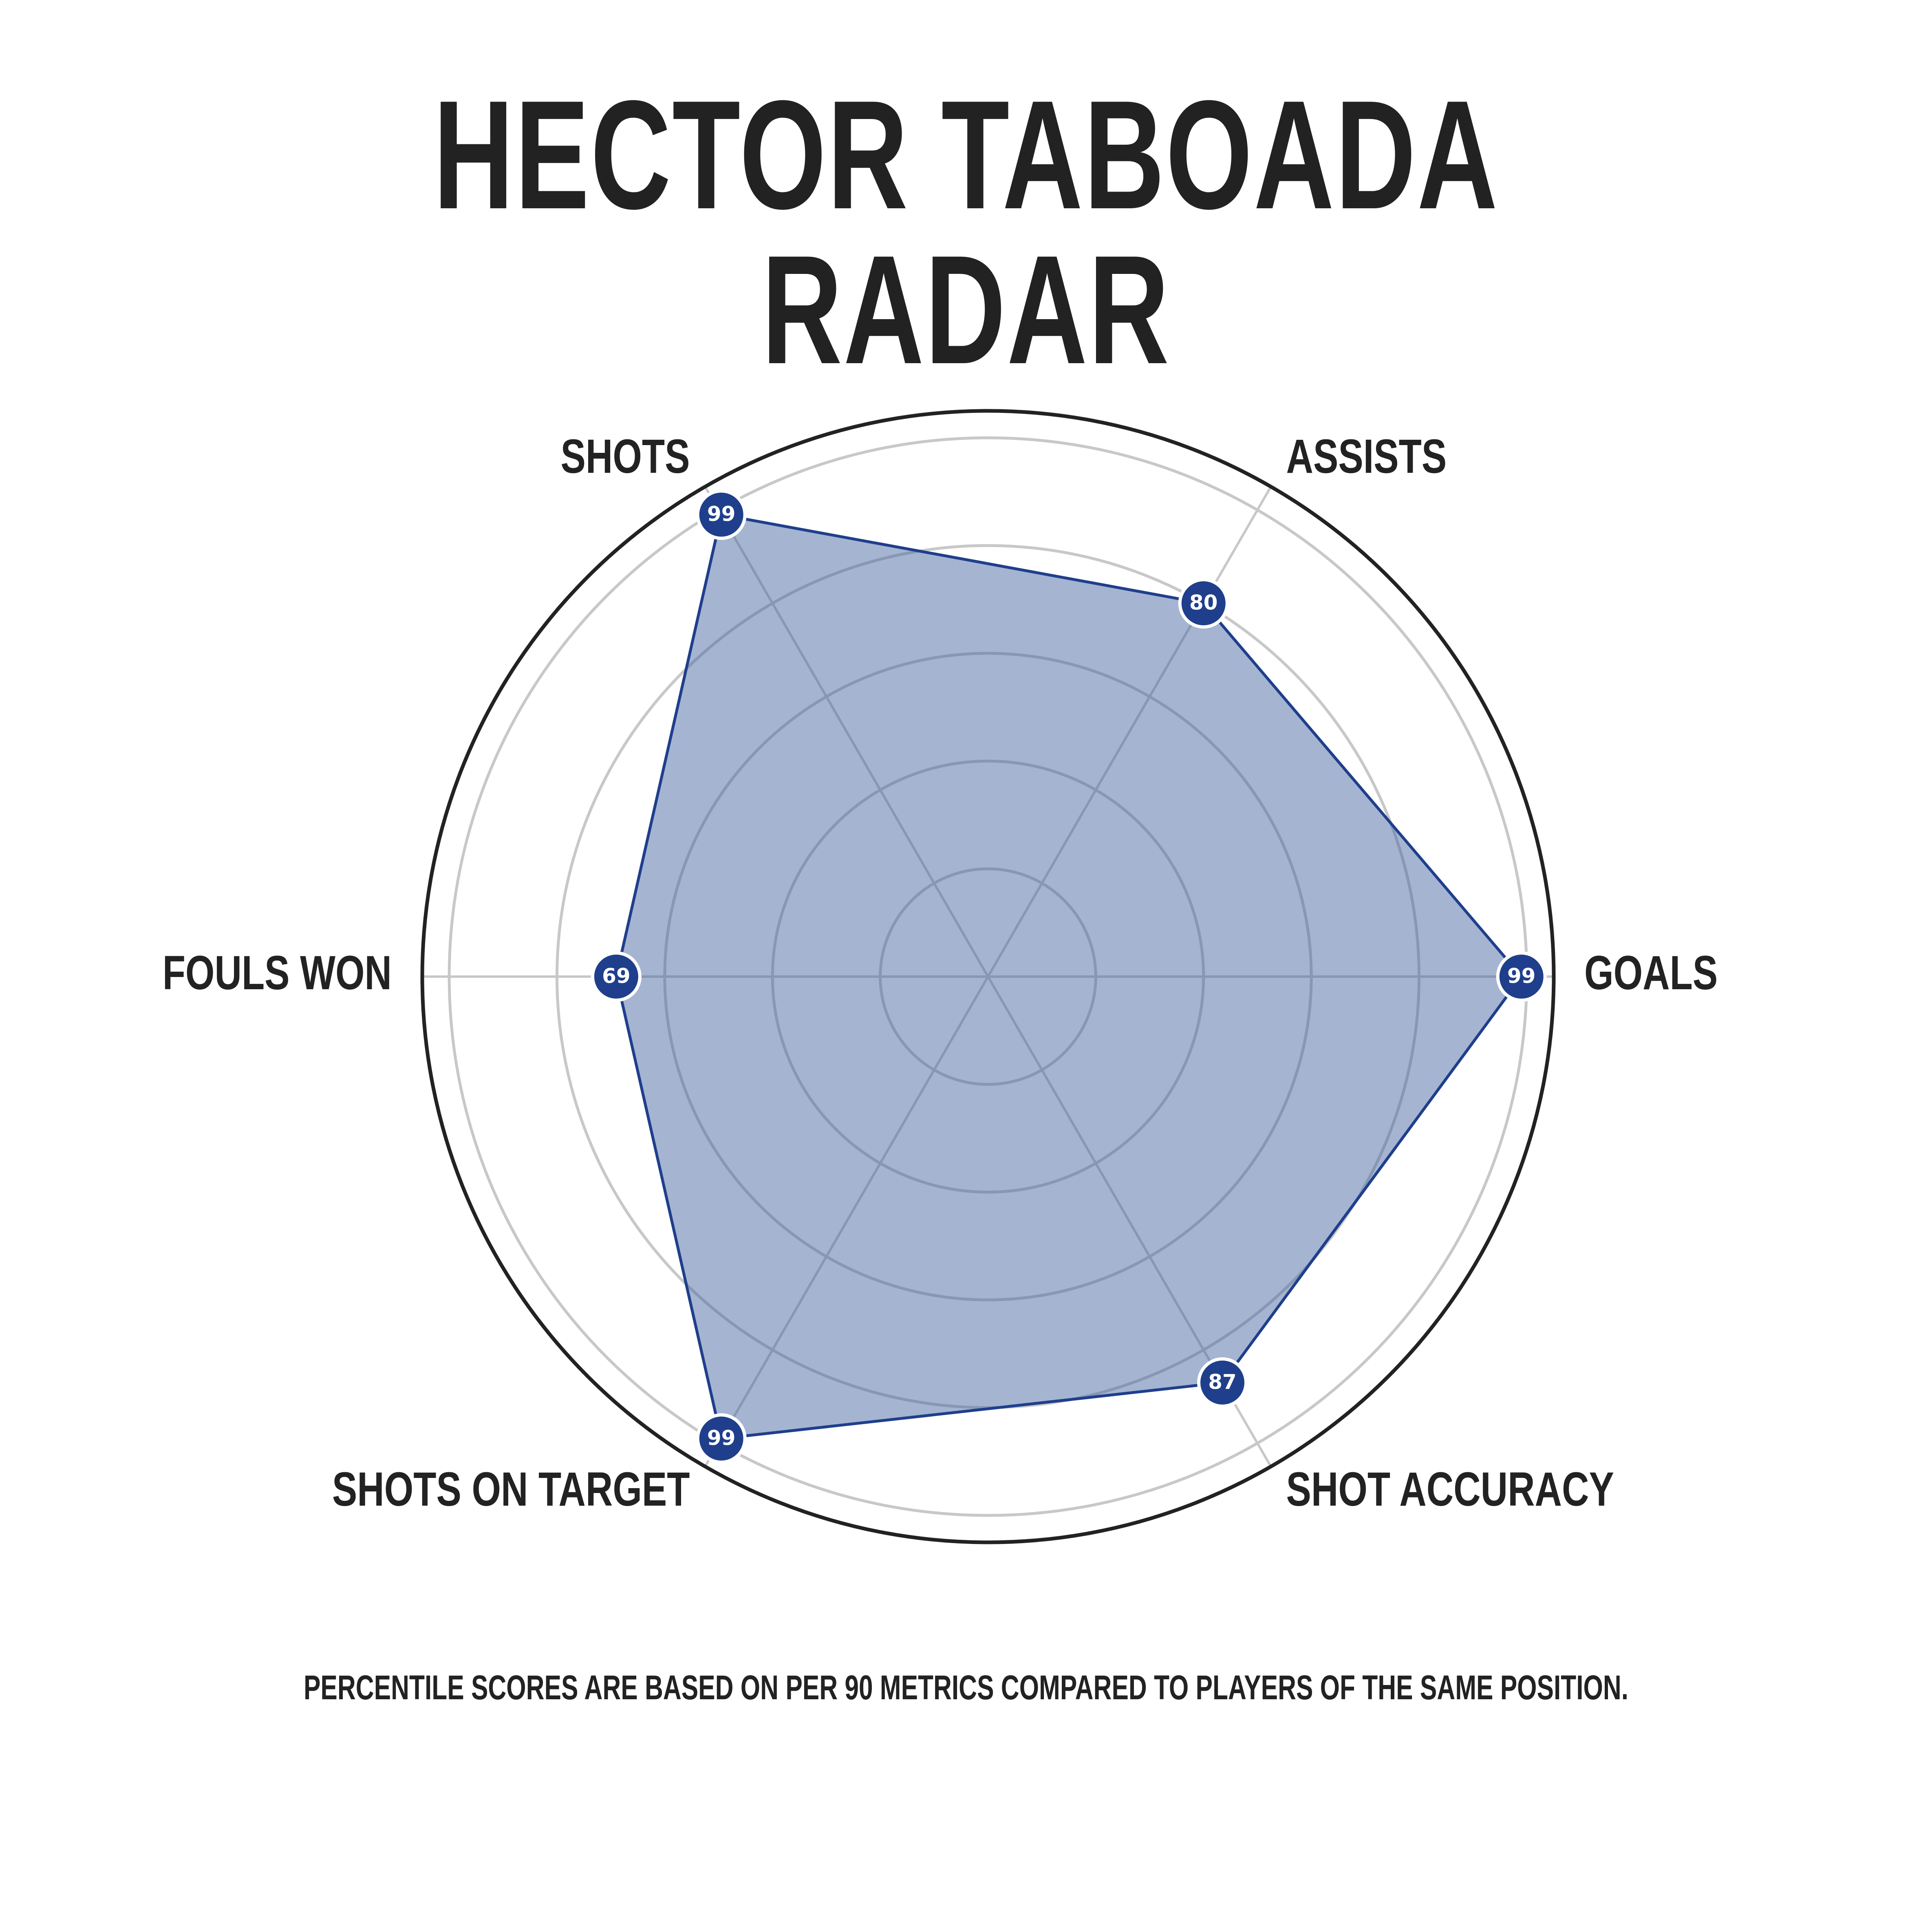 The height and width of the screenshot is (1932, 1932). I want to click on page-title: HECTOR TABOADA RADAR, so click(966, 232).